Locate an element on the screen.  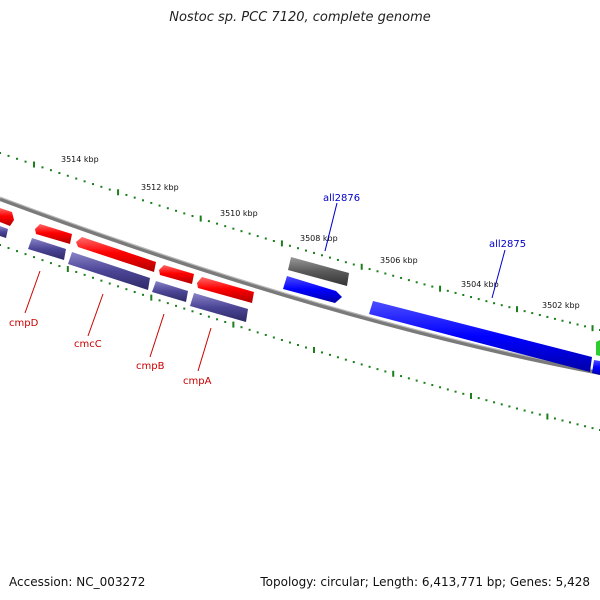
tick-label-3510: 3510 kbp is located at coordinates (239, 213).